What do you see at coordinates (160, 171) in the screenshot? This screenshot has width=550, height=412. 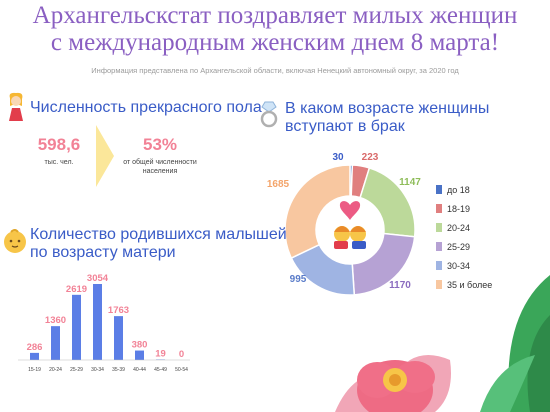 I see `share-caption-line-2: населения` at bounding box center [160, 171].